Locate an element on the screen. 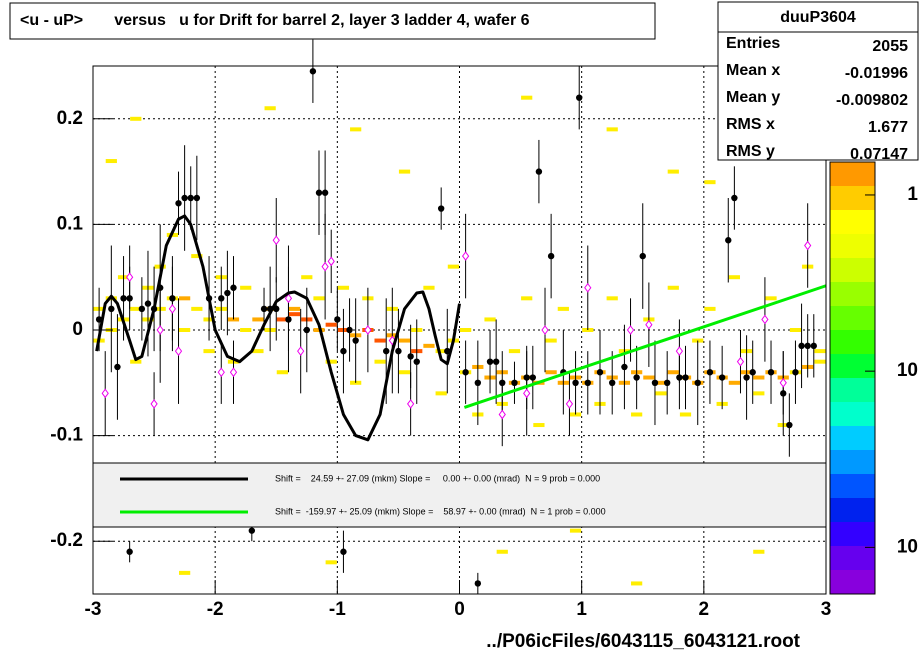 The image size is (920, 660). x-tick-label: -1 is located at coordinates (337, 609).